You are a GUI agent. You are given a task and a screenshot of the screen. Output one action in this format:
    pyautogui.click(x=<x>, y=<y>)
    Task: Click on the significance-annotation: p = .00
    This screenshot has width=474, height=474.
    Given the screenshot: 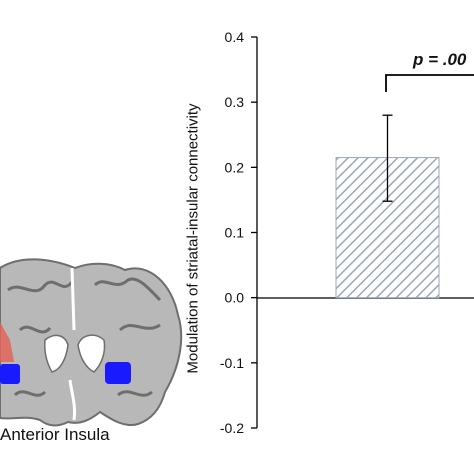 What is the action you would take?
    pyautogui.click(x=440, y=59)
    